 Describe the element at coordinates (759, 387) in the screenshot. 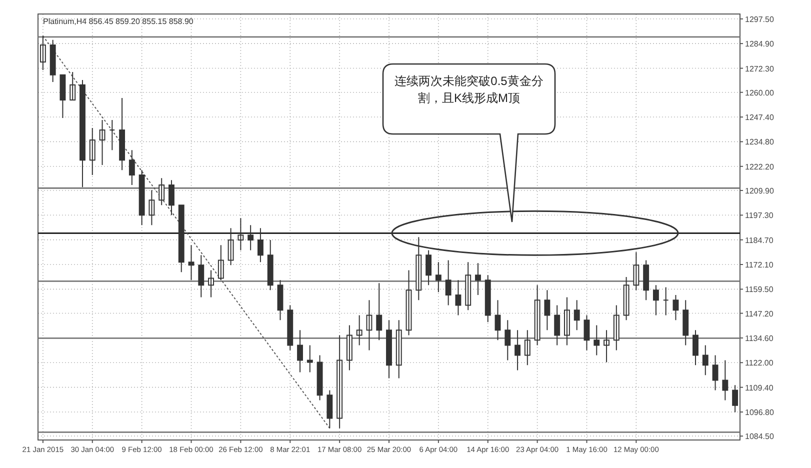

I see `y-tick-label: 1109.40` at that location.